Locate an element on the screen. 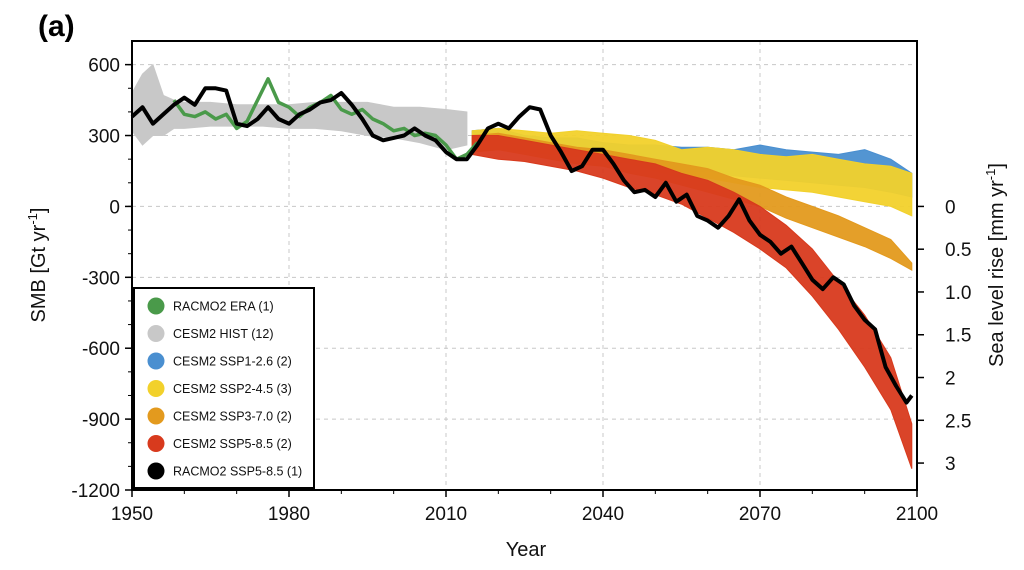  y-tick-label: -600 is located at coordinates (101, 349).